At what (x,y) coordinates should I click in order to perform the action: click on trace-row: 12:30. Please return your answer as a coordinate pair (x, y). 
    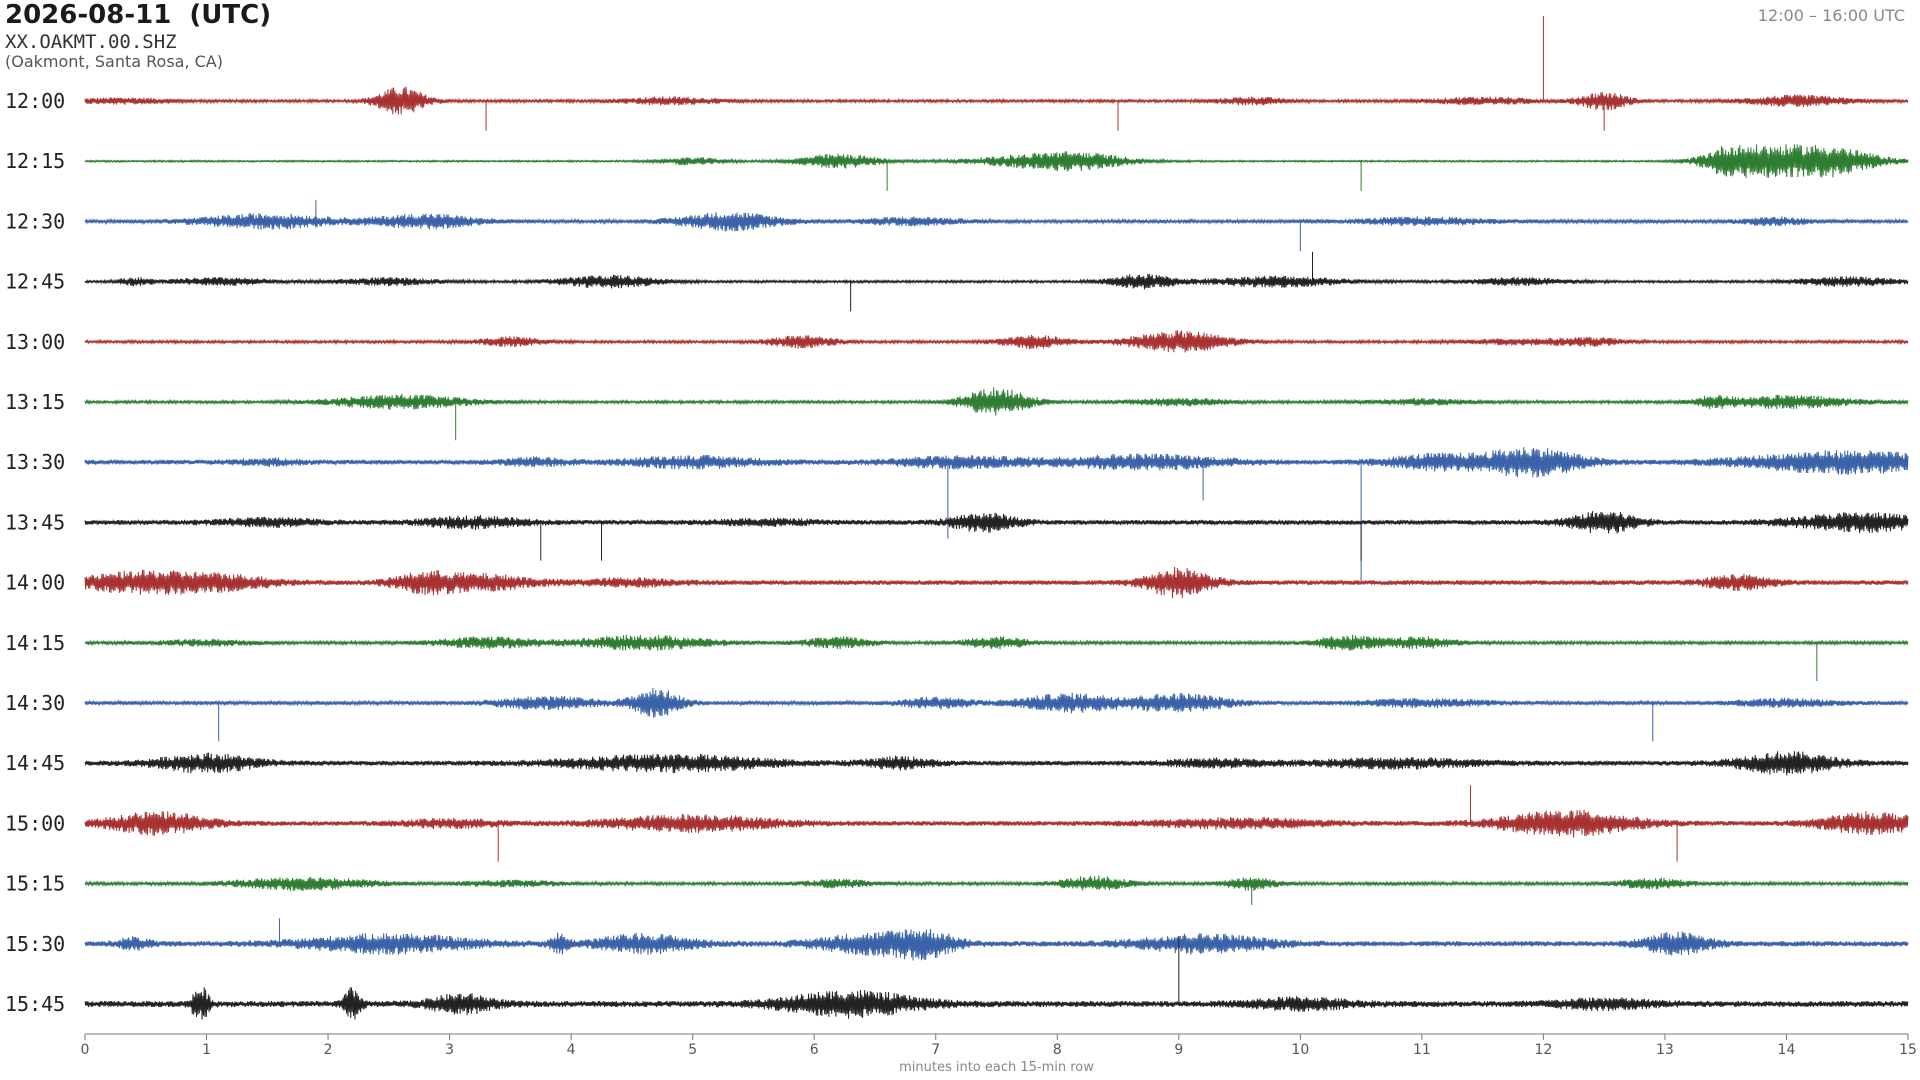
    Looking at the image, I should click on (957, 226).